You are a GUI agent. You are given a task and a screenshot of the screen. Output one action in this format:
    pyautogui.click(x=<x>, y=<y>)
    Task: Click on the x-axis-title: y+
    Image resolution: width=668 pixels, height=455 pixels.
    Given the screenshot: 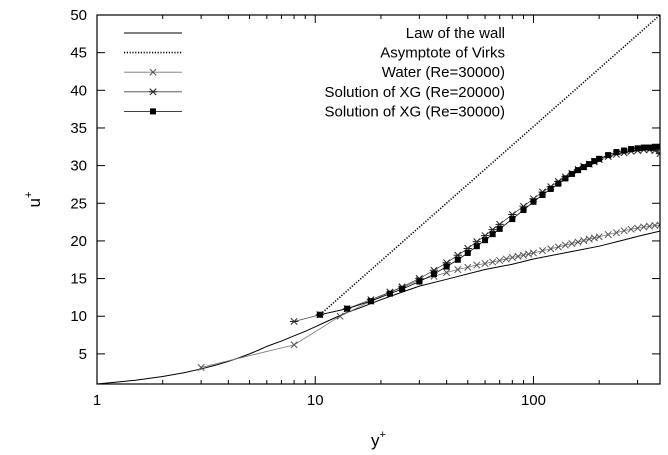 What is the action you would take?
    pyautogui.click(x=378, y=439)
    